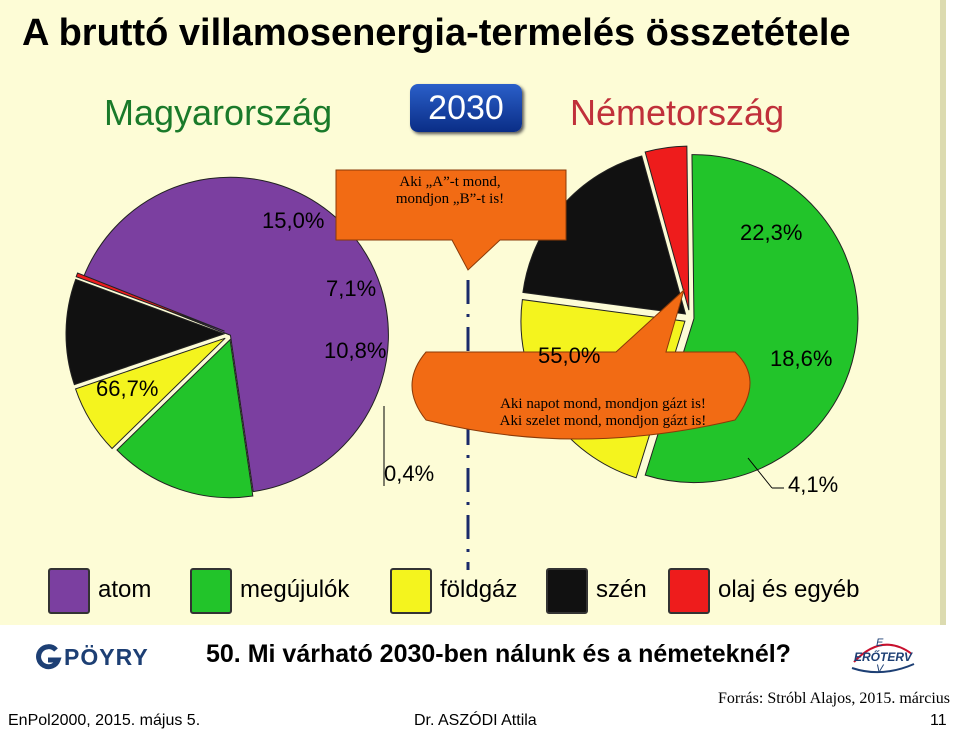 The image size is (960, 732). Describe the element at coordinates (218, 112) in the screenshot. I see `country-label-hungary: Magyarország` at that location.